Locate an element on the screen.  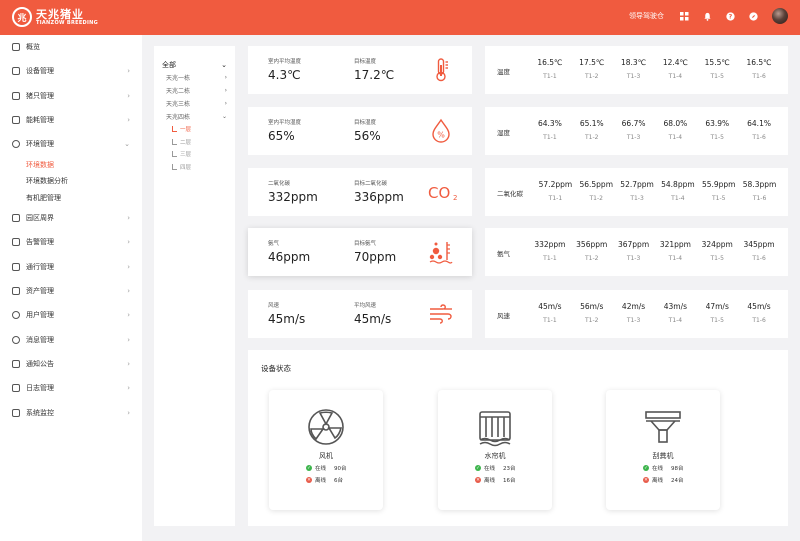
sensor-name: T1-4 is located at coordinates (675, 320).